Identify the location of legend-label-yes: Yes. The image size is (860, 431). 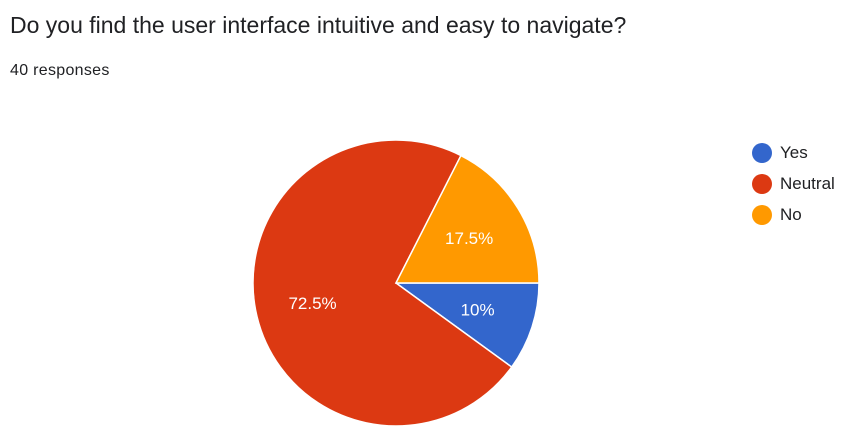
(794, 152).